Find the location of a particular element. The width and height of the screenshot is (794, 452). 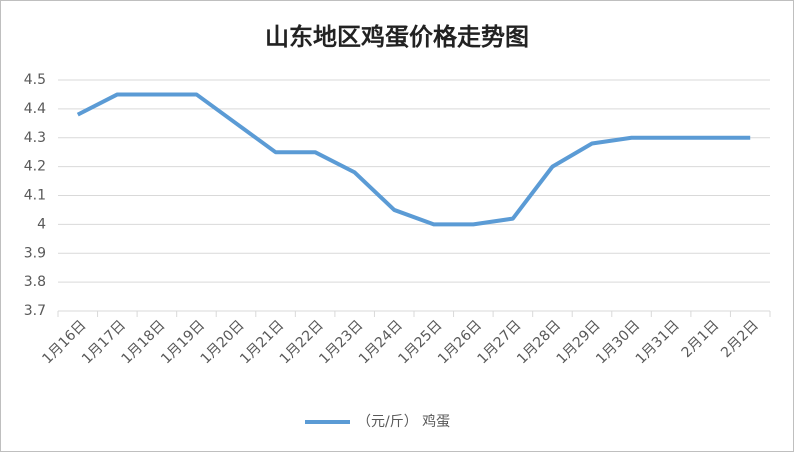

y-tick-label: 4 is located at coordinates (41, 224).